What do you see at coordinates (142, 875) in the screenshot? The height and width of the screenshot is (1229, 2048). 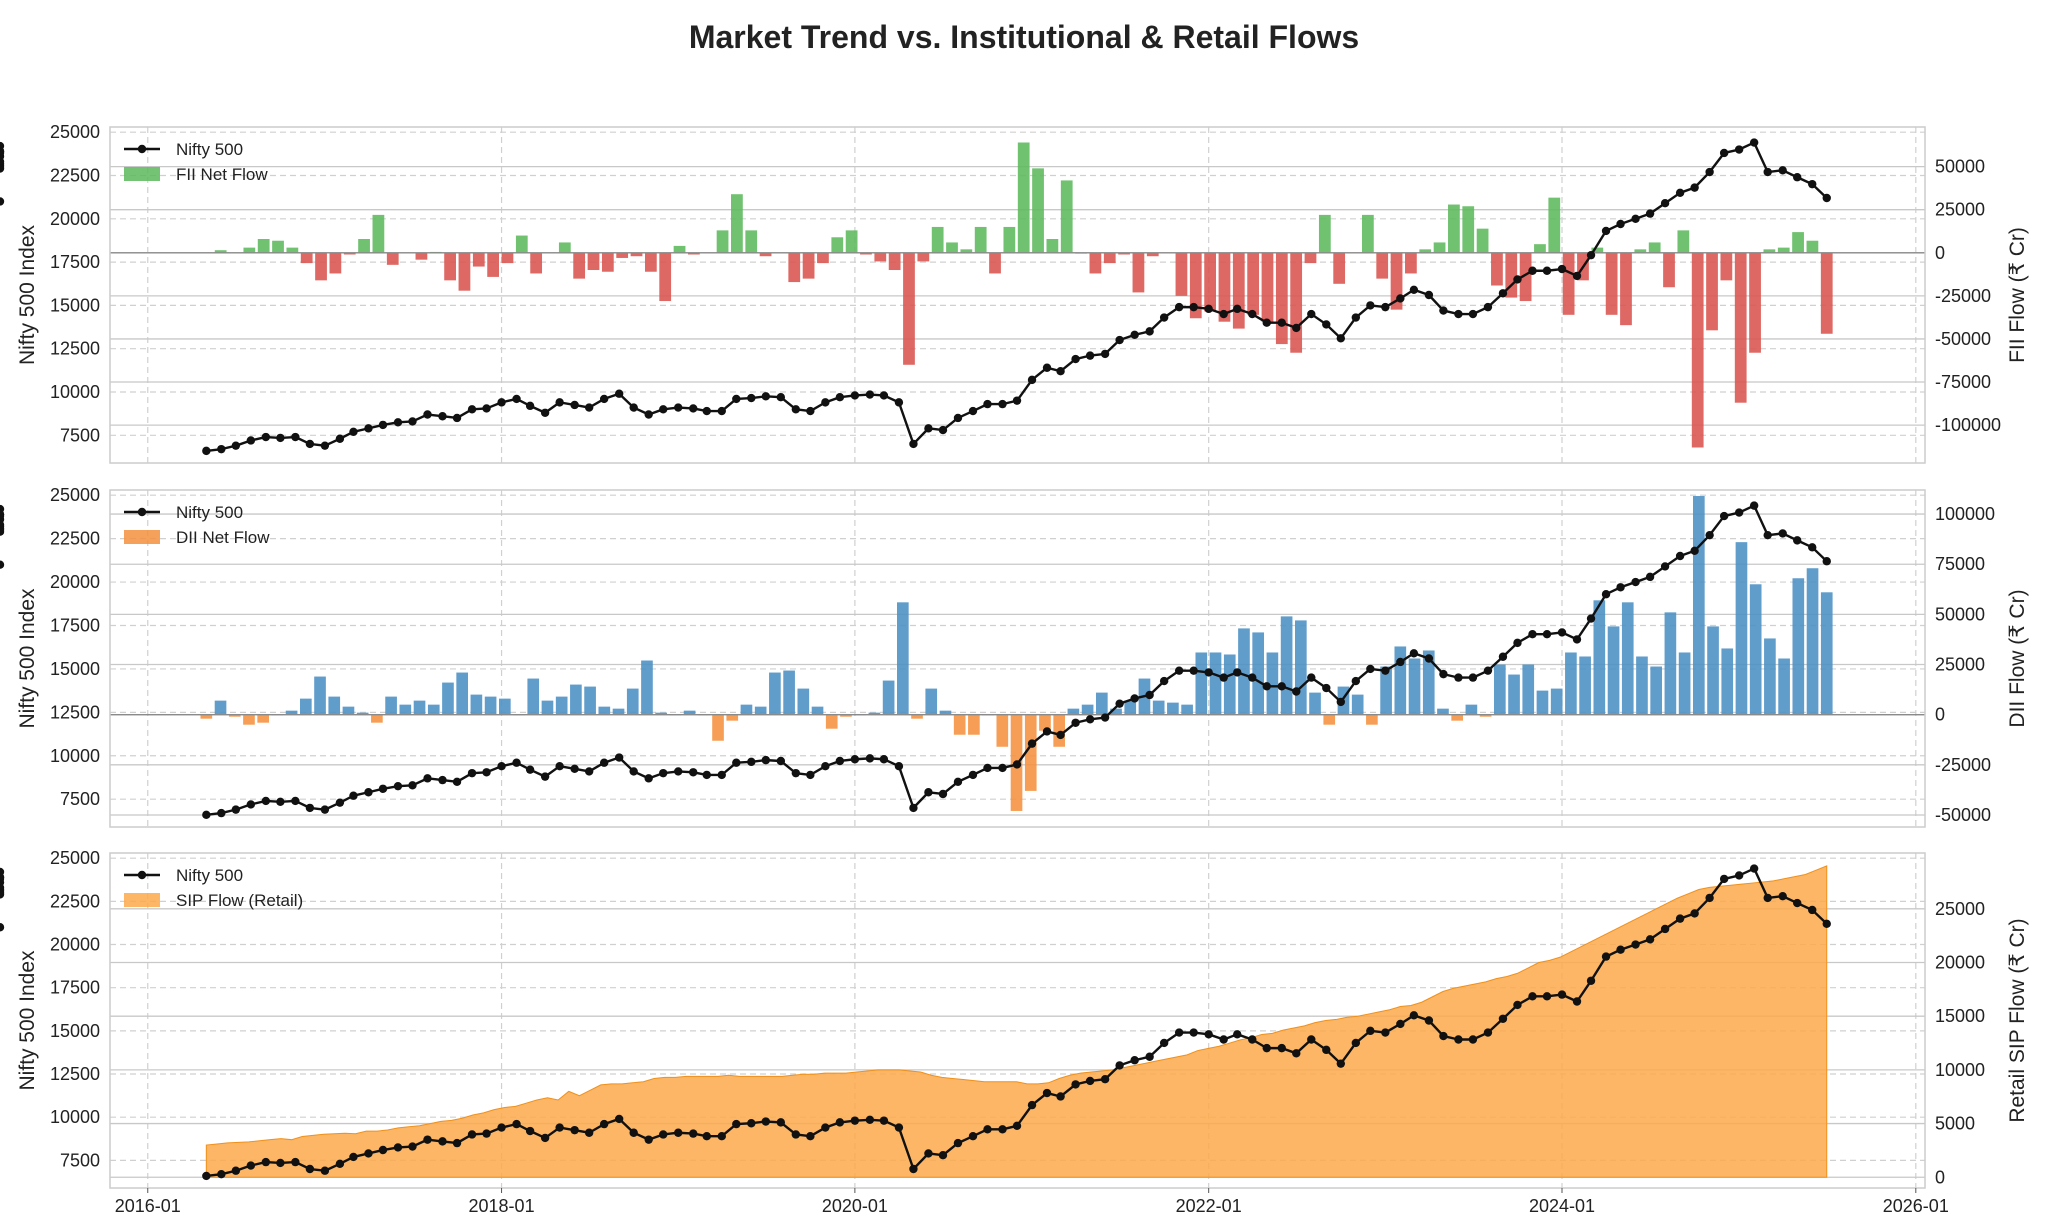 I see `legend-swatch-marker` at bounding box center [142, 875].